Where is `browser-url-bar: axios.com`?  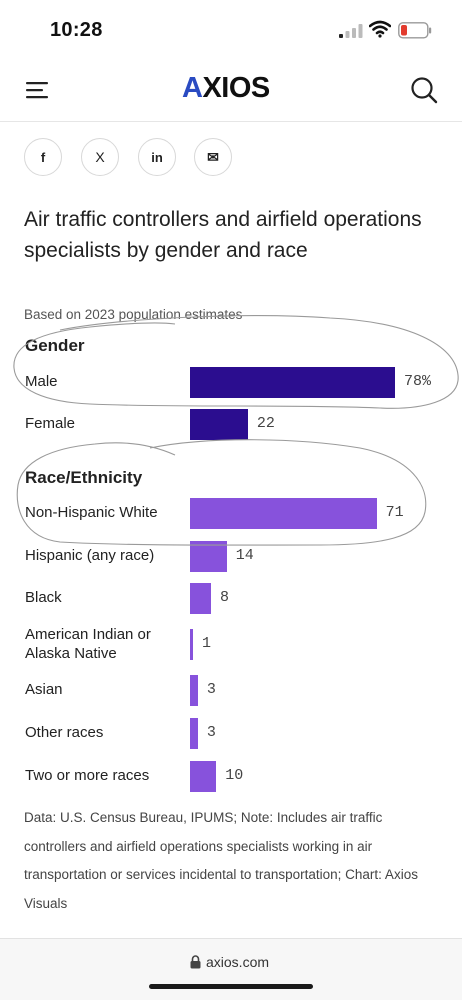 browser-url-bar: axios.com is located at coordinates (231, 969).